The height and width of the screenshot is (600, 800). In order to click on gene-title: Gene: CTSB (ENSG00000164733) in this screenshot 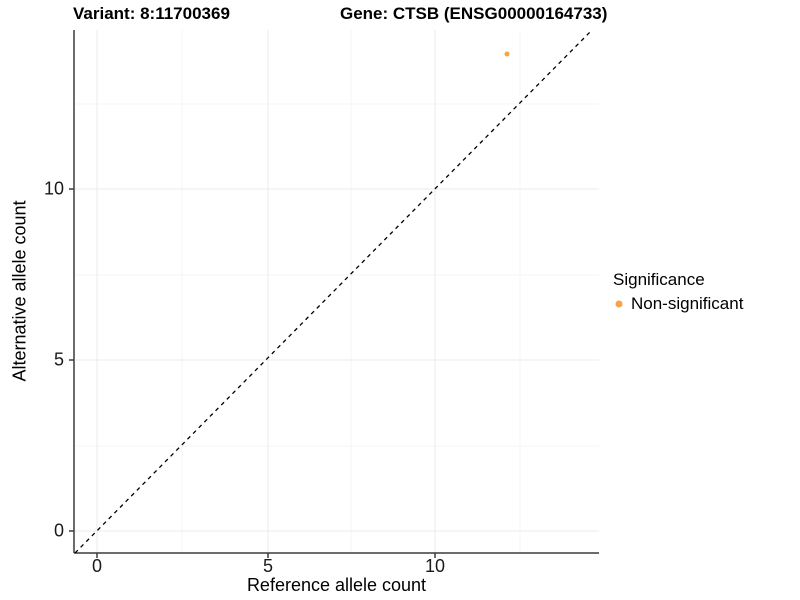, I will do `click(474, 13)`.